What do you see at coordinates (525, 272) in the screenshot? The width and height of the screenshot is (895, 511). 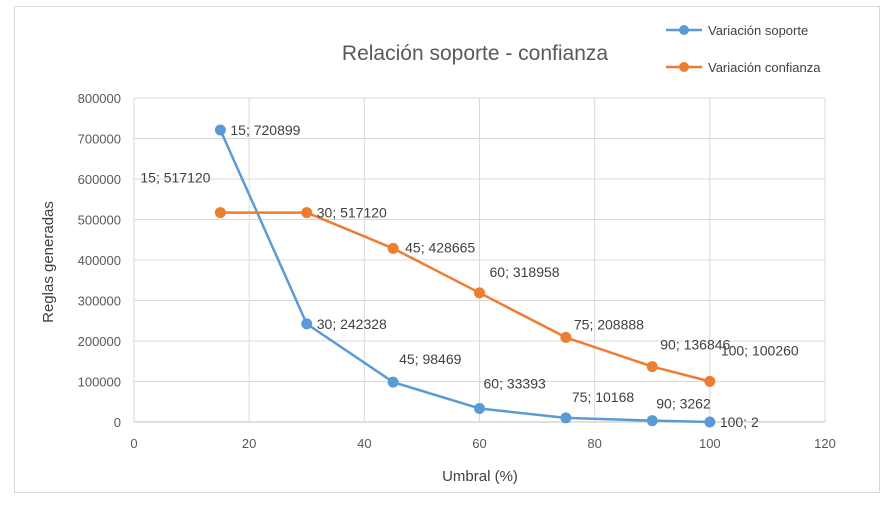 I see `data-label: 60; 318958` at bounding box center [525, 272].